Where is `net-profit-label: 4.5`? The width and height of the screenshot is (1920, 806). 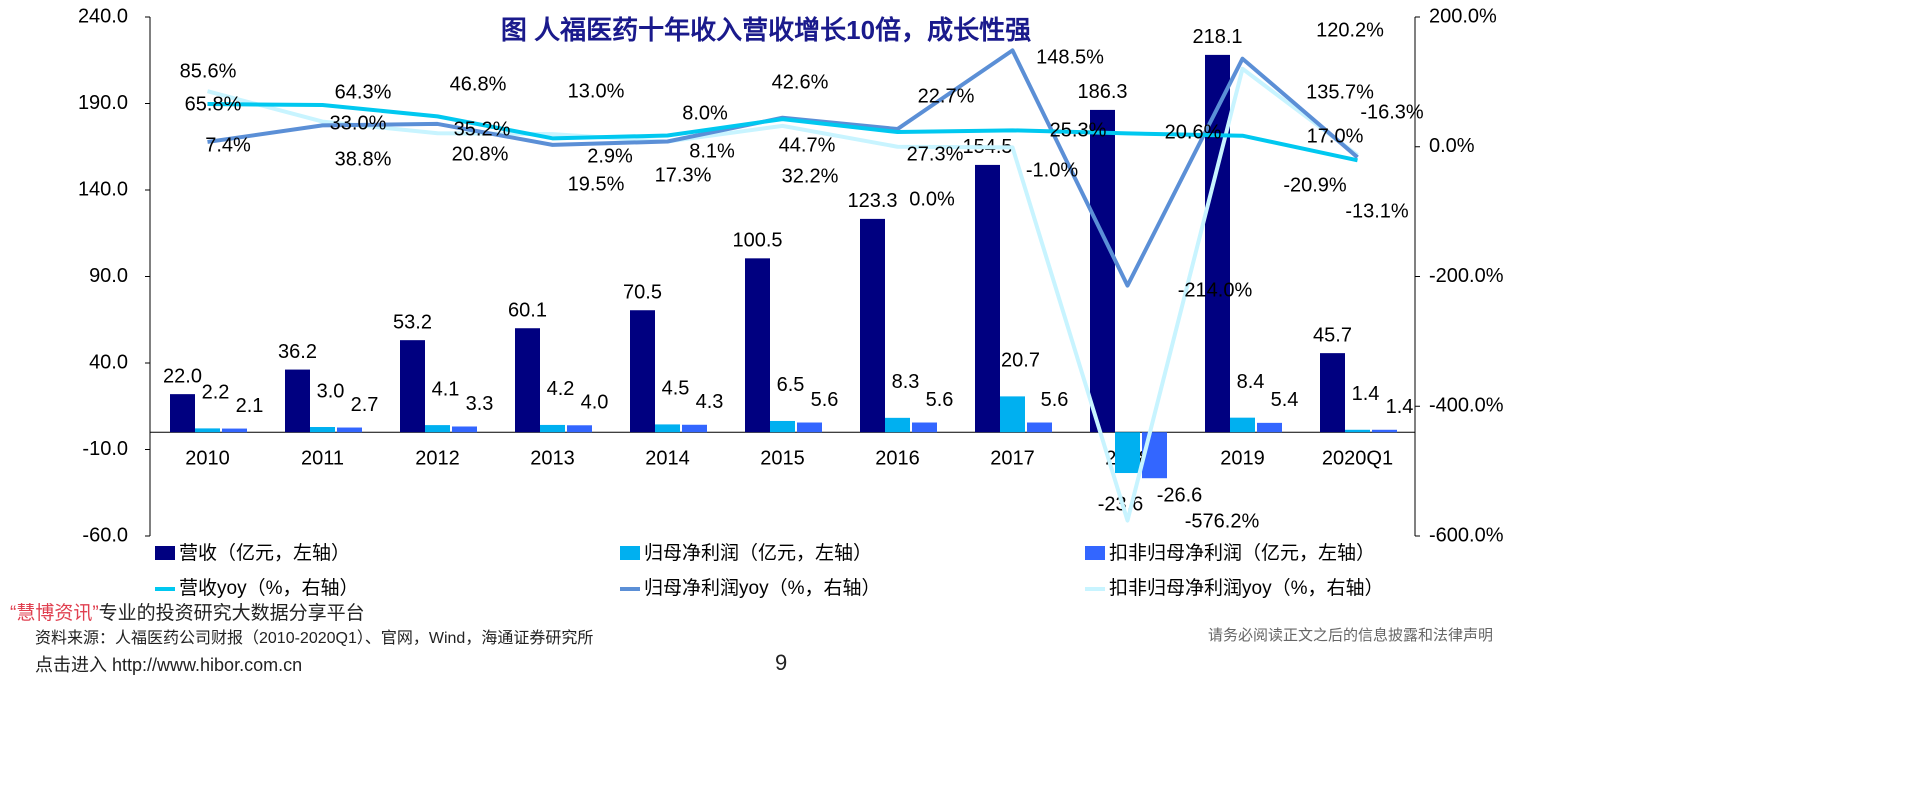 net-profit-label: 4.5 is located at coordinates (676, 389).